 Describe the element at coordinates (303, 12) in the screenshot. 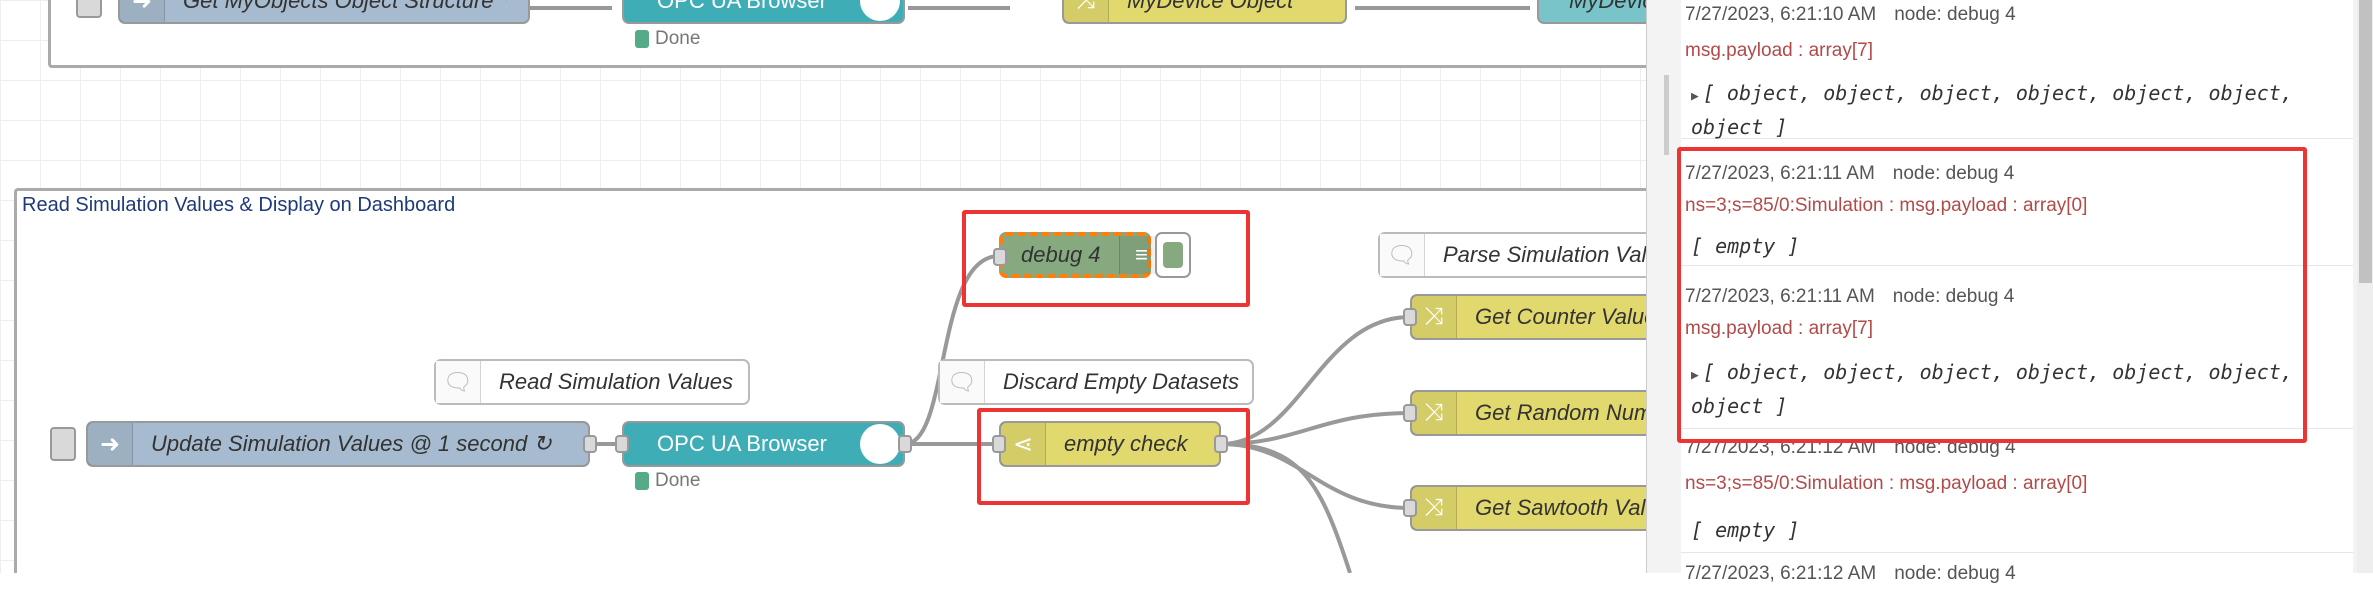

I see `inject-node-get-myobjects: ➜ Get MyObjects Object Structure *` at that location.